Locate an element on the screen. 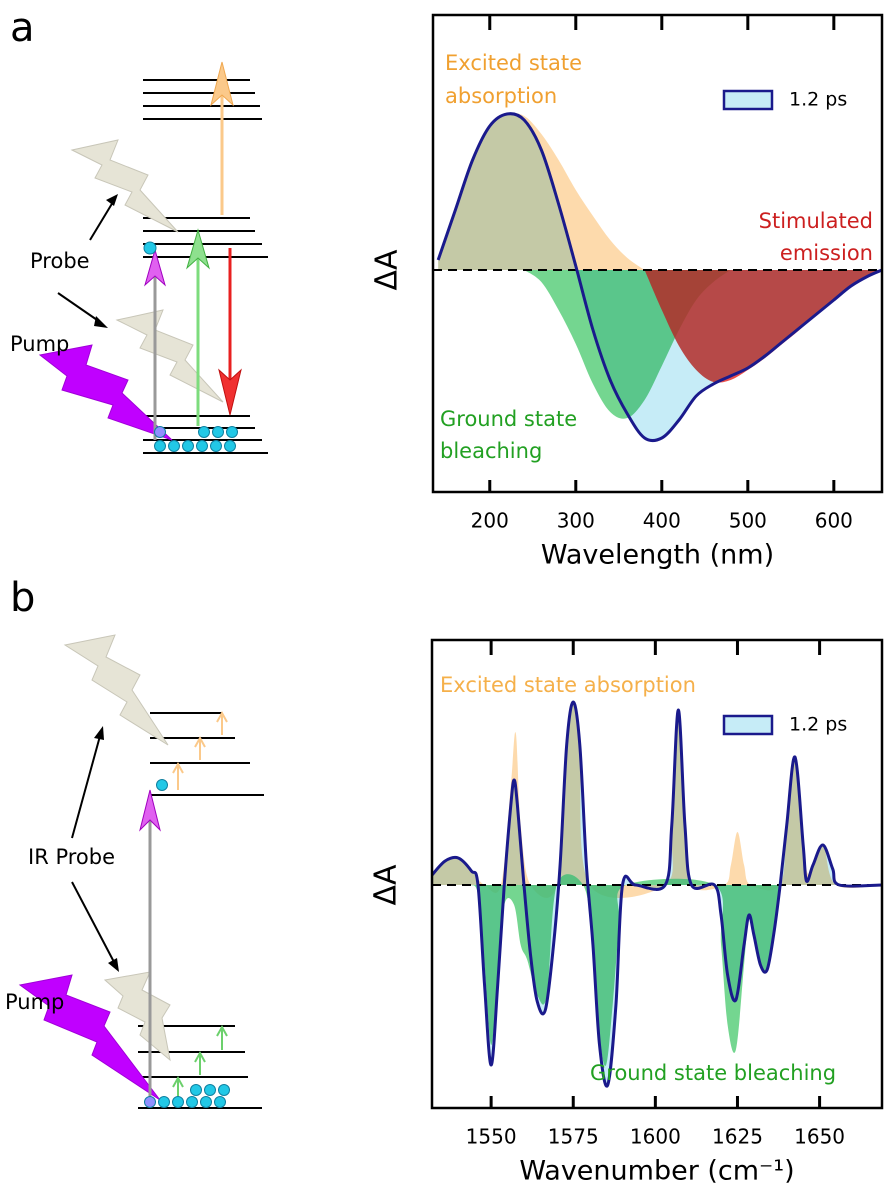 This screenshot has height=1188, width=884. band-label: Excited state absorption is located at coordinates (568, 685).